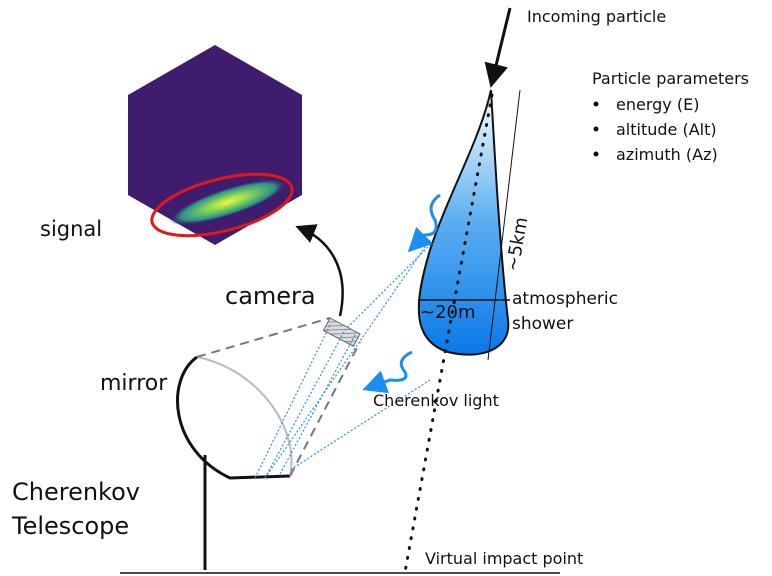 The width and height of the screenshot is (772, 576). What do you see at coordinates (666, 129) in the screenshot?
I see `parameter: altitude (Alt)` at bounding box center [666, 129].